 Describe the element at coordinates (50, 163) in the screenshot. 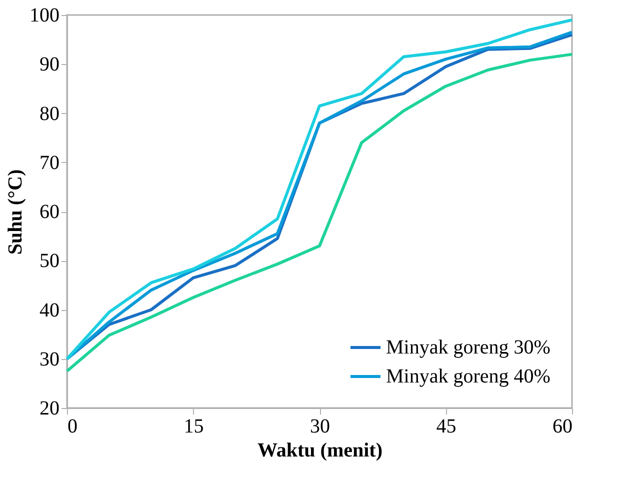

I see `y-tick-label: 70` at that location.